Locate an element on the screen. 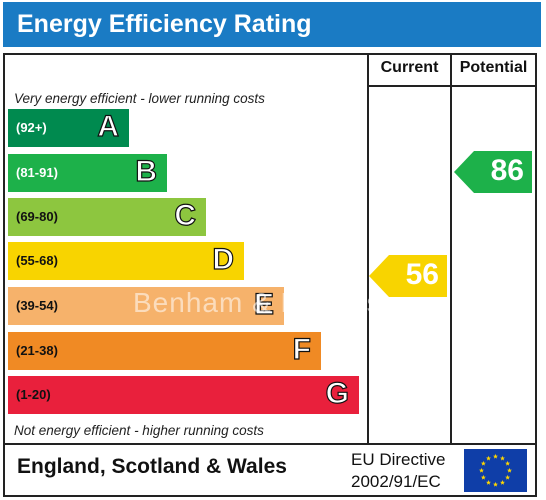 Image resolution: width=546 pixels, height=500 pixels. band-range: (21-38) is located at coordinates (37, 350).